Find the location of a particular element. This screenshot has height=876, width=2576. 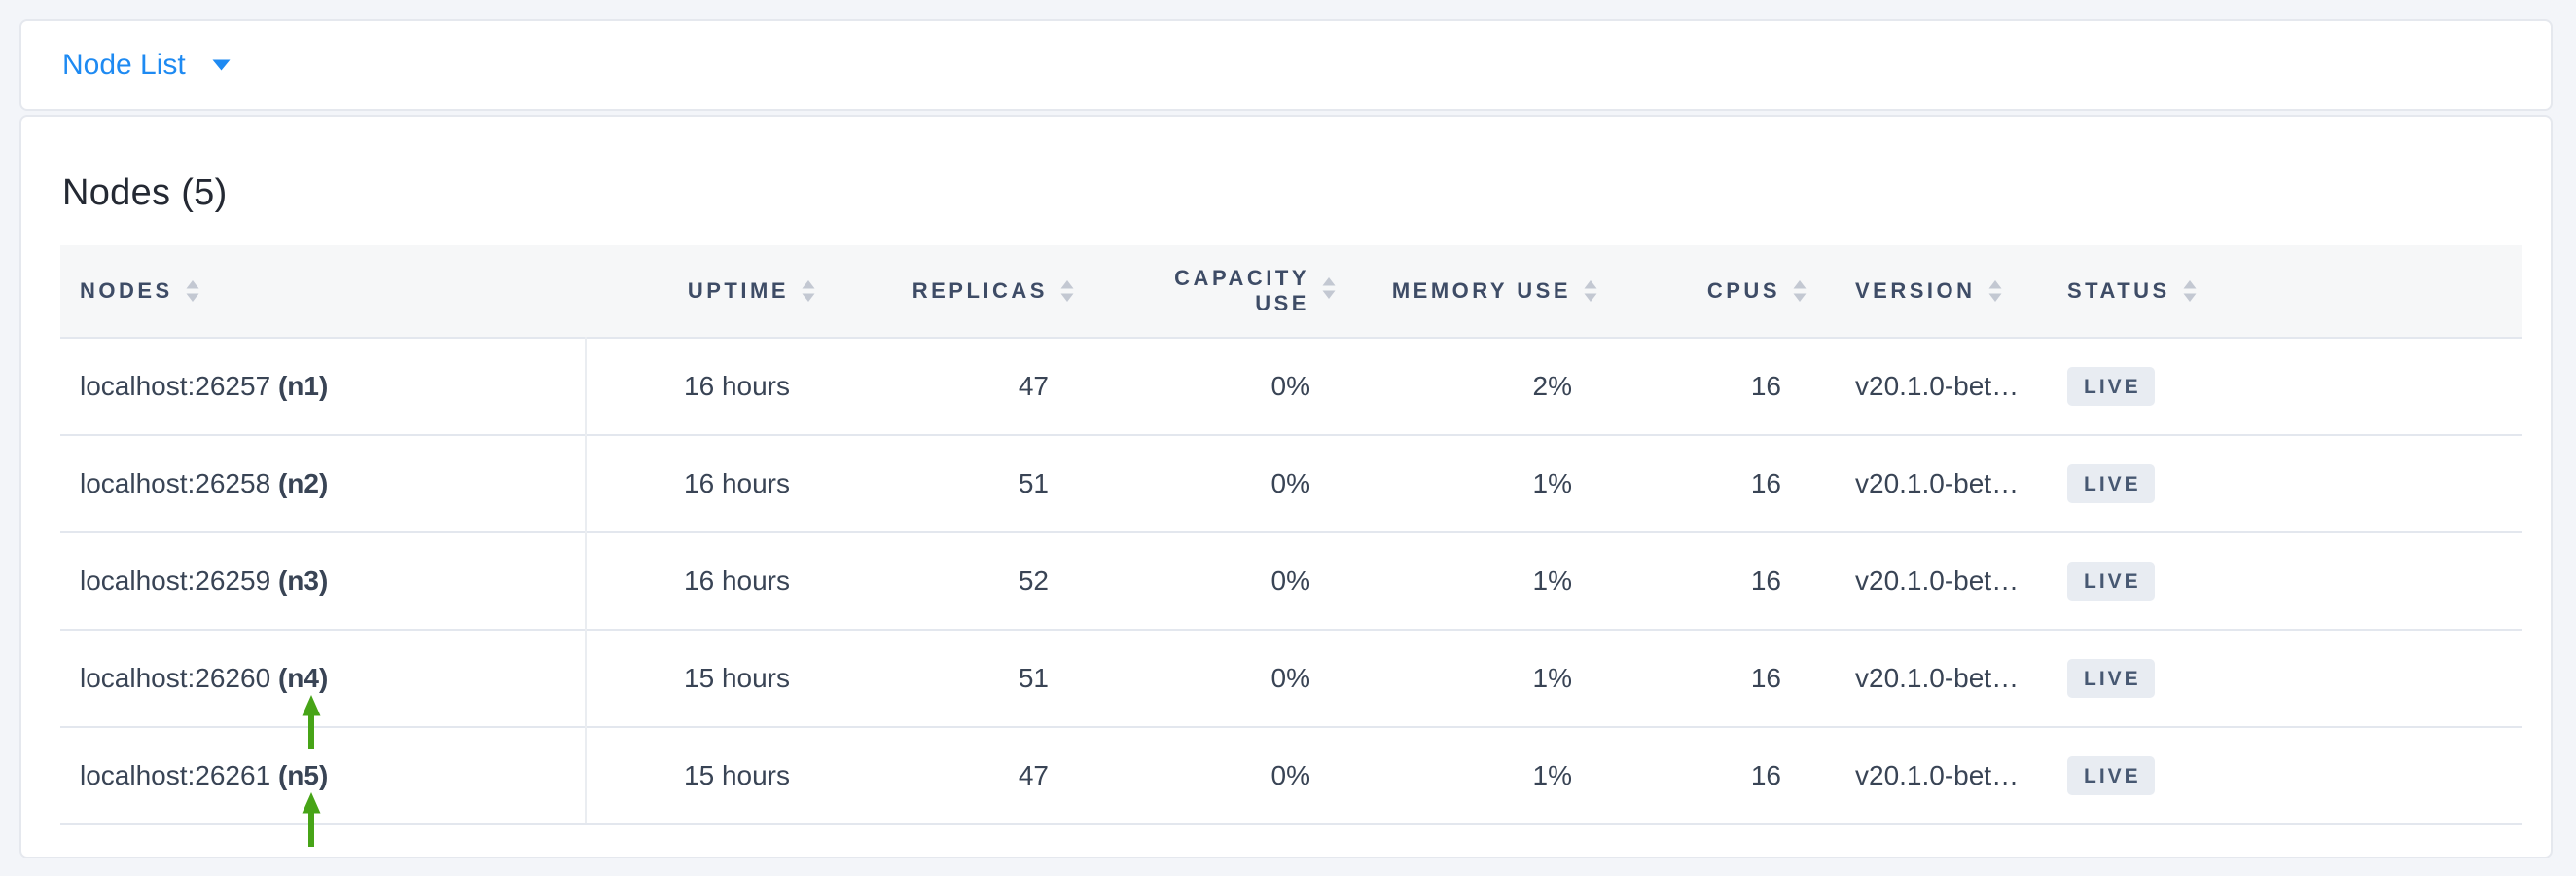

view-dropdown: Node List is located at coordinates (146, 66).